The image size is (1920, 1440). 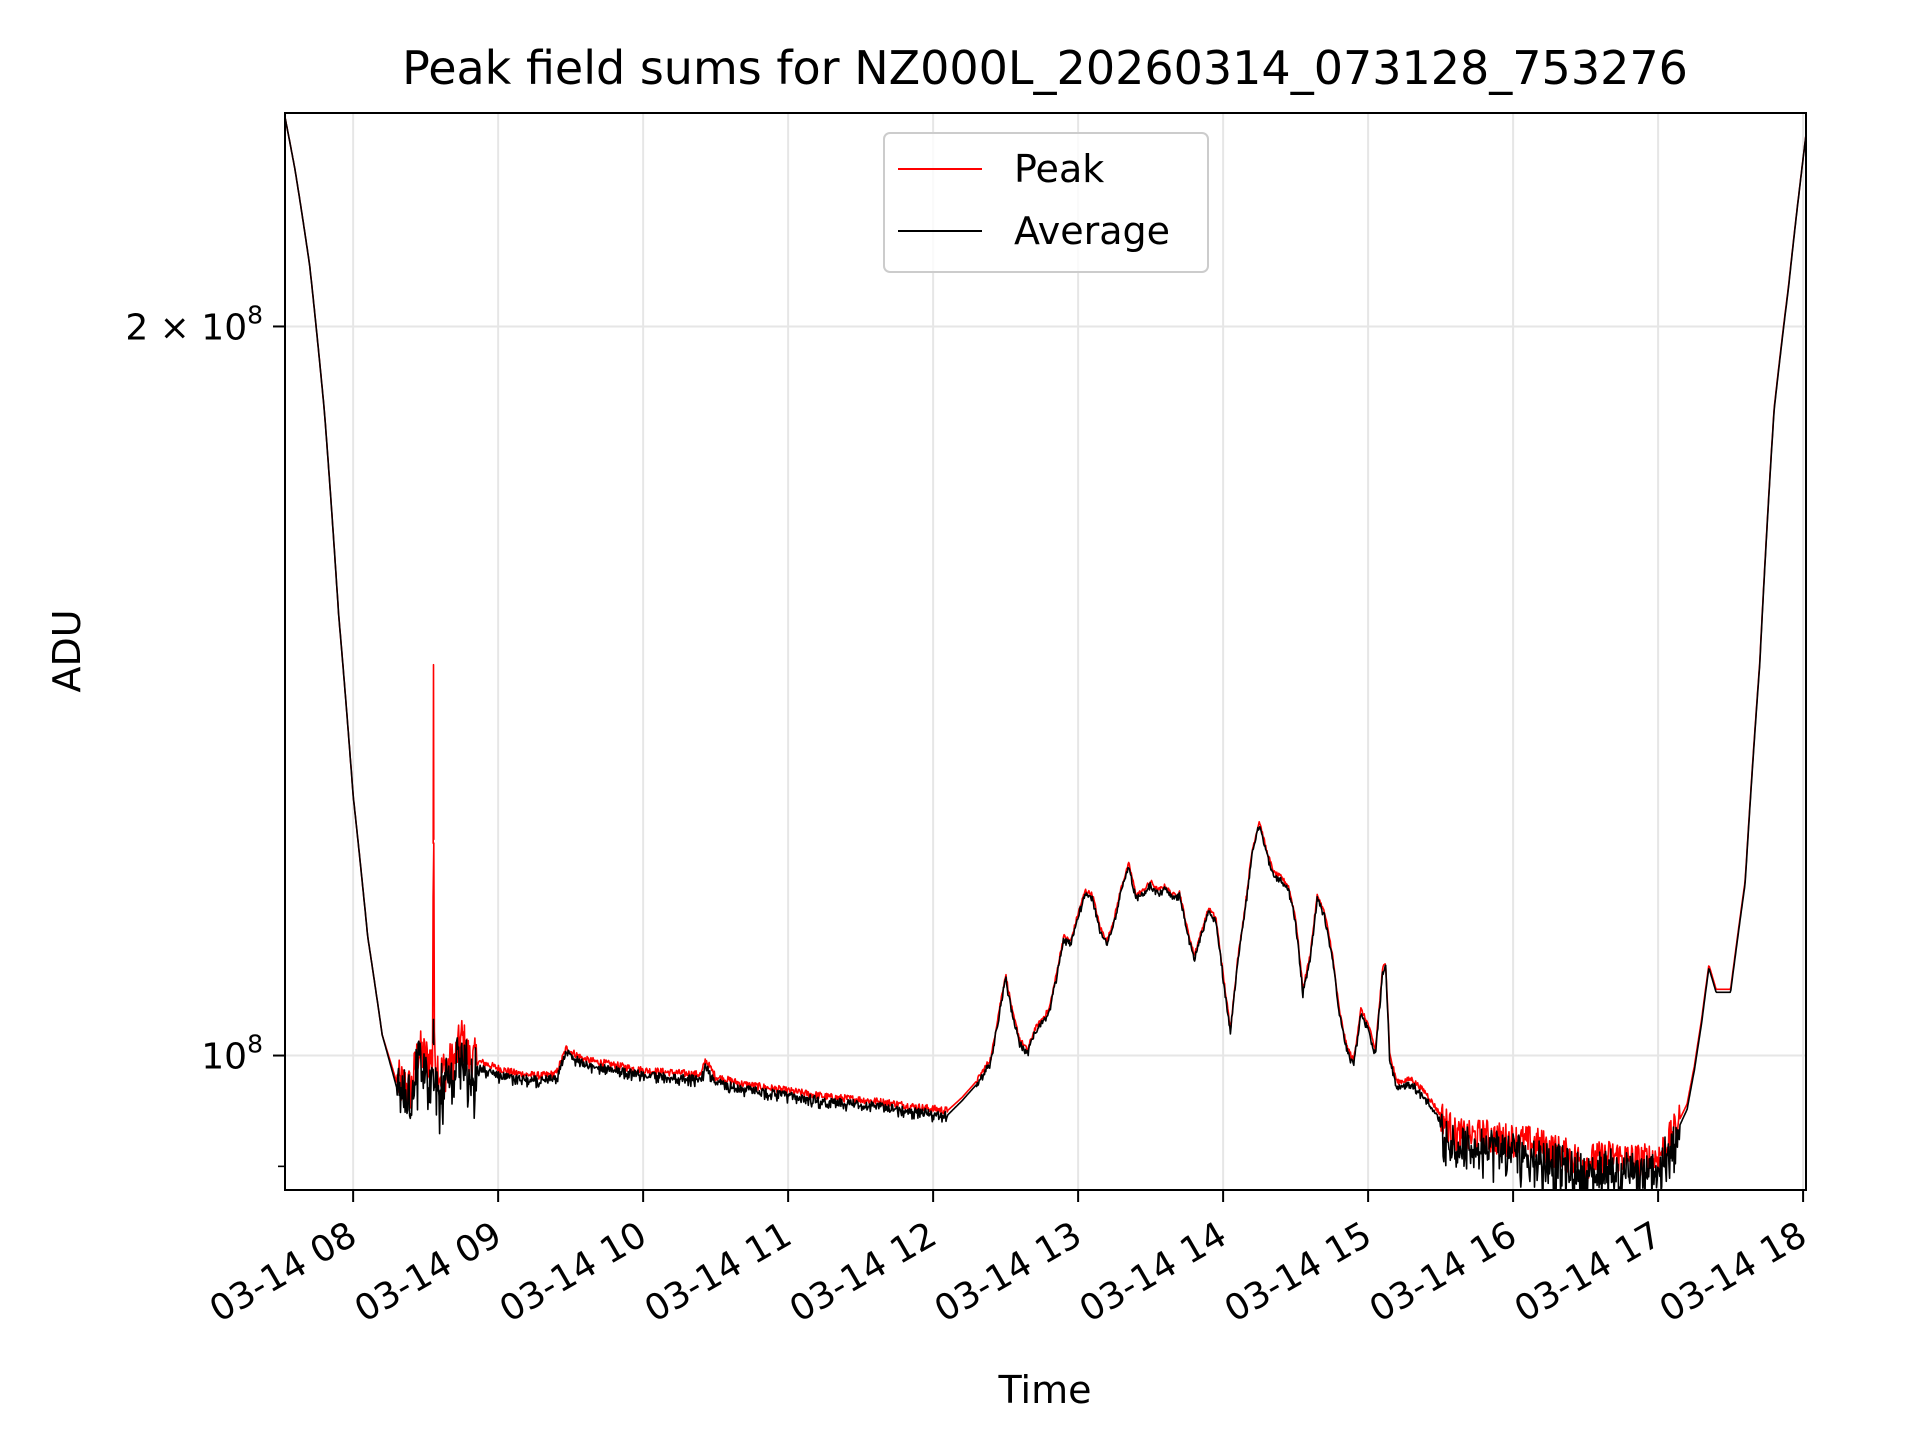 What do you see at coordinates (1059, 169) in the screenshot?
I see `legend-label-peak: Peak` at bounding box center [1059, 169].